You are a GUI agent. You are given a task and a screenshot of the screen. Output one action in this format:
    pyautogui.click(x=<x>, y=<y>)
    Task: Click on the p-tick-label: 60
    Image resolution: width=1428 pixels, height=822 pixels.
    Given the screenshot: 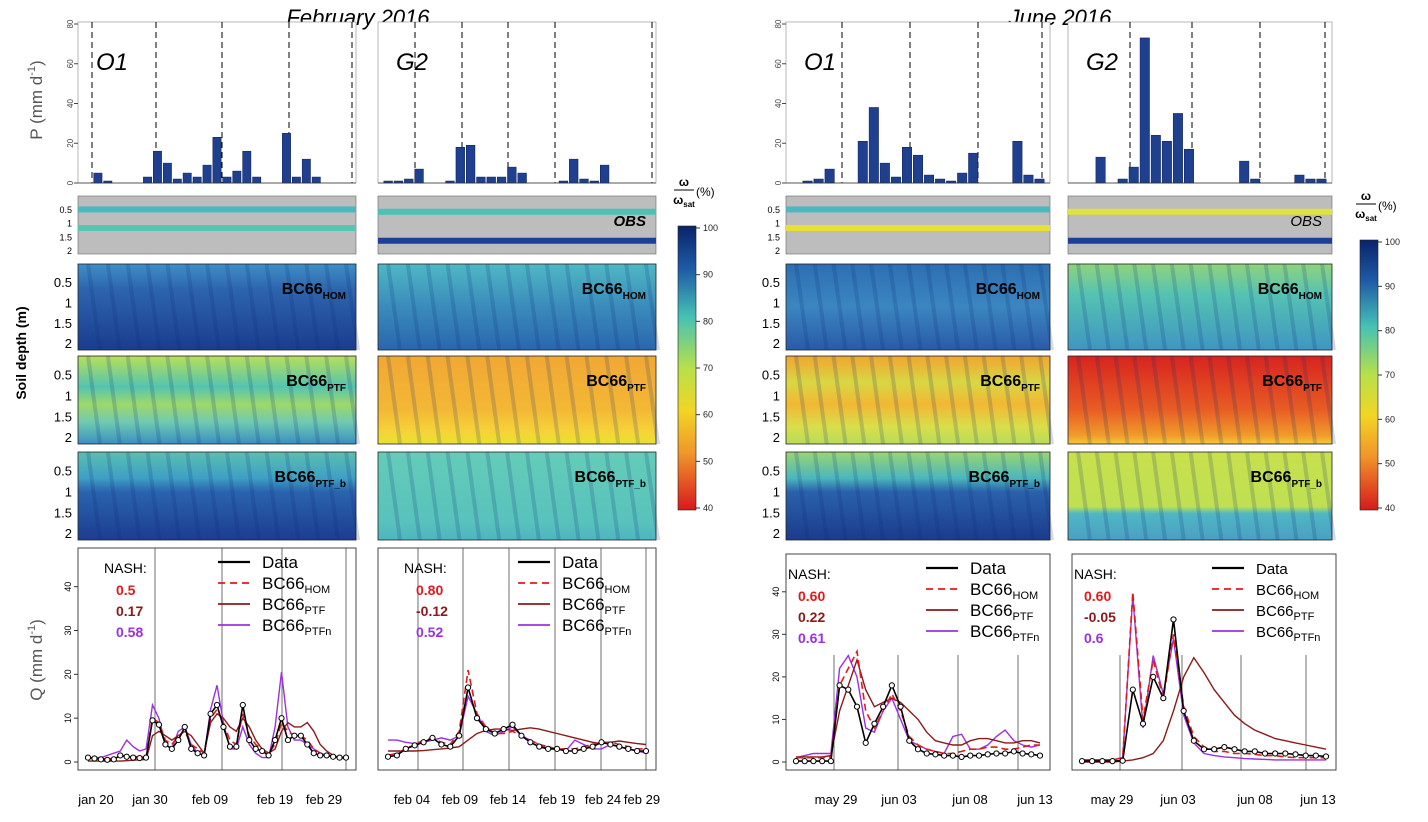 What is the action you would take?
    pyautogui.click(x=70, y=63)
    